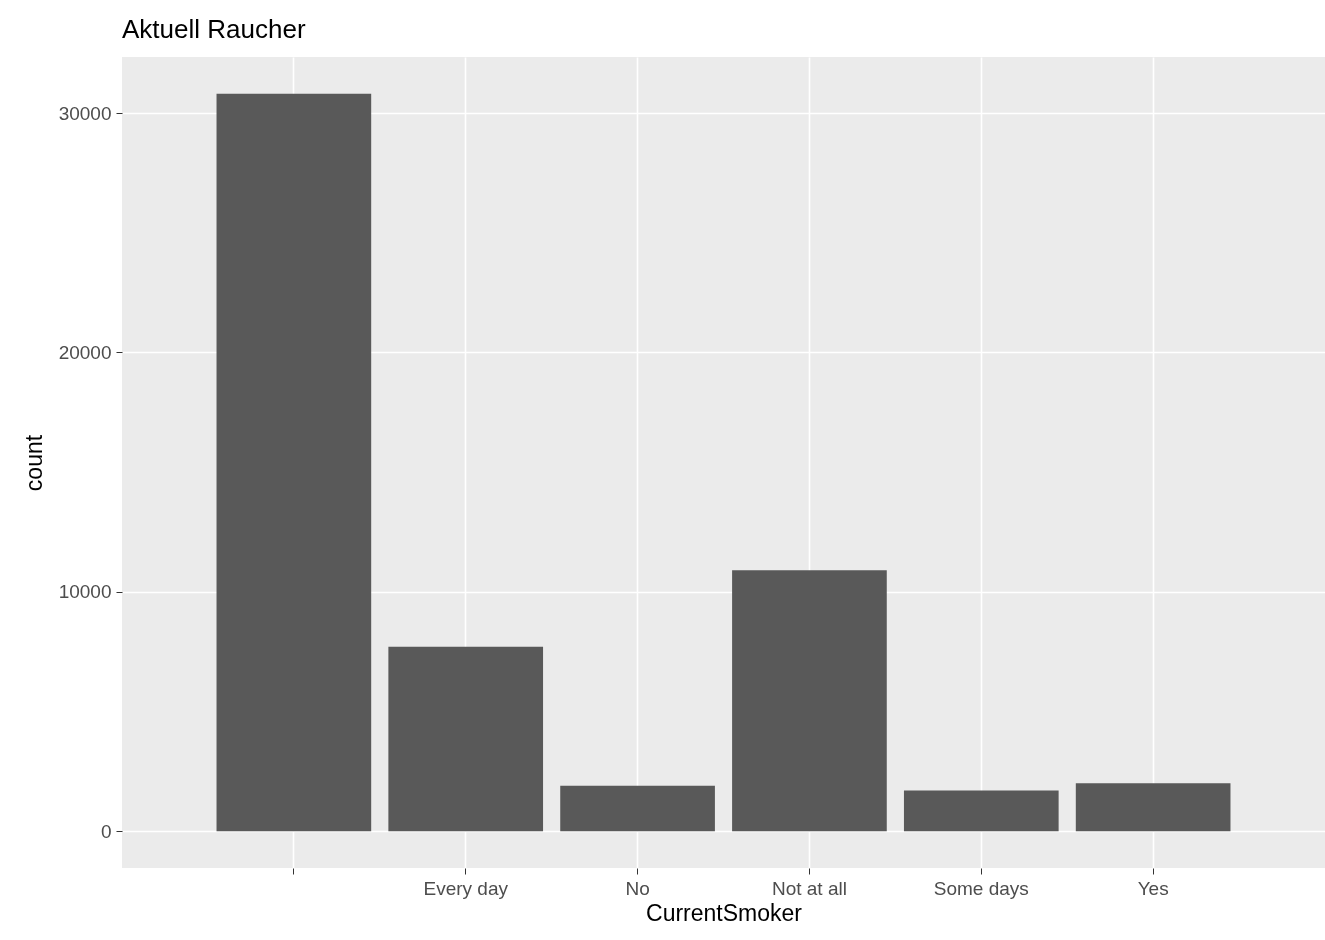  I want to click on y-tick-label: 10000, so click(85, 592).